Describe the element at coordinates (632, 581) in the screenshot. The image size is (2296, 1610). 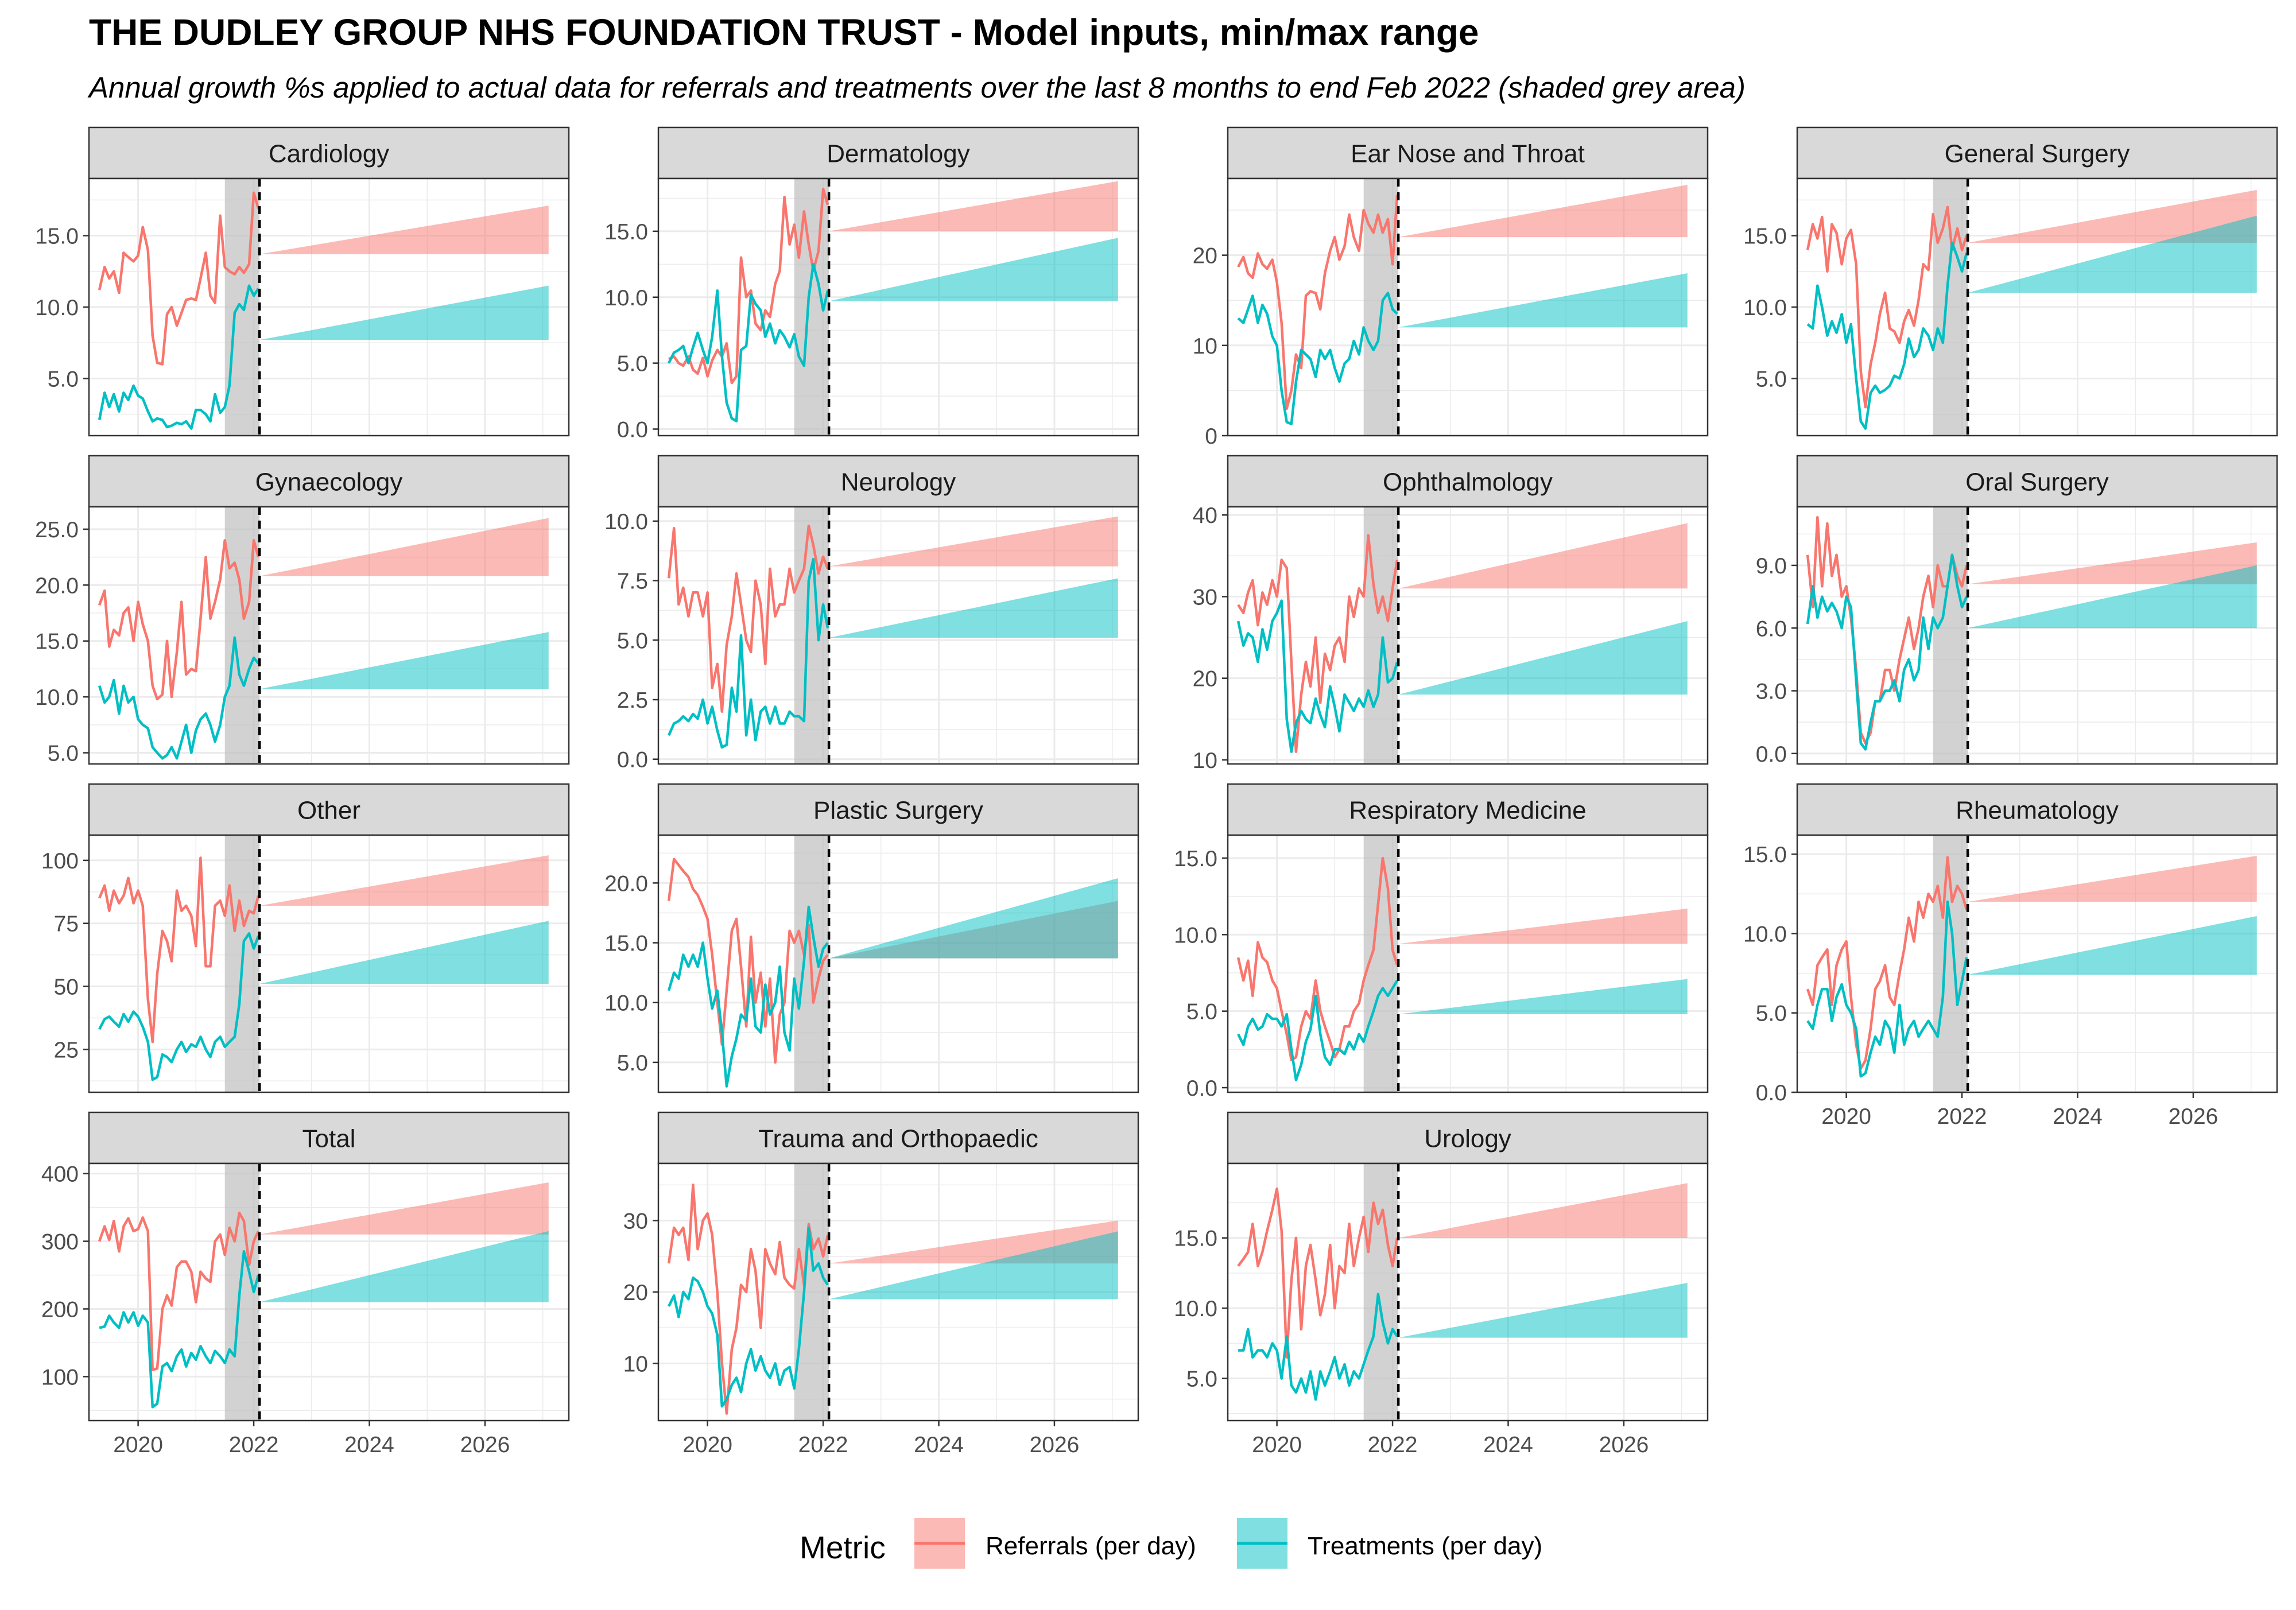
I see `y-tick-label: 7.5` at that location.